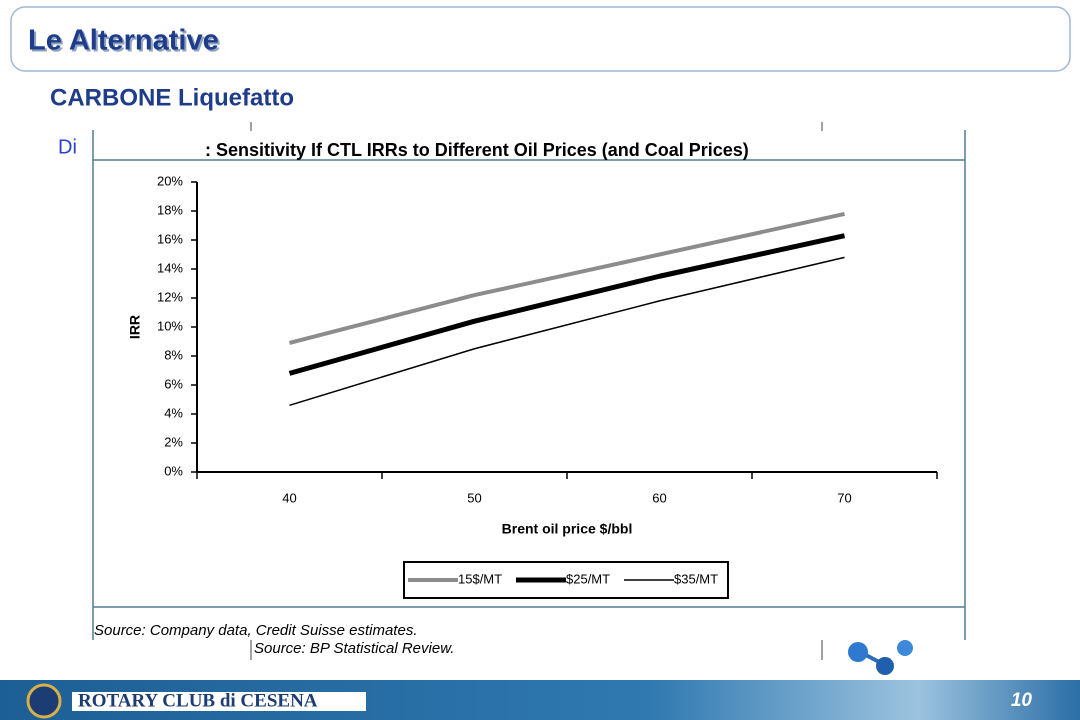 Image resolution: width=1080 pixels, height=720 pixels. Describe the element at coordinates (170, 238) in the screenshot. I see `y-tick-label: 16%` at that location.